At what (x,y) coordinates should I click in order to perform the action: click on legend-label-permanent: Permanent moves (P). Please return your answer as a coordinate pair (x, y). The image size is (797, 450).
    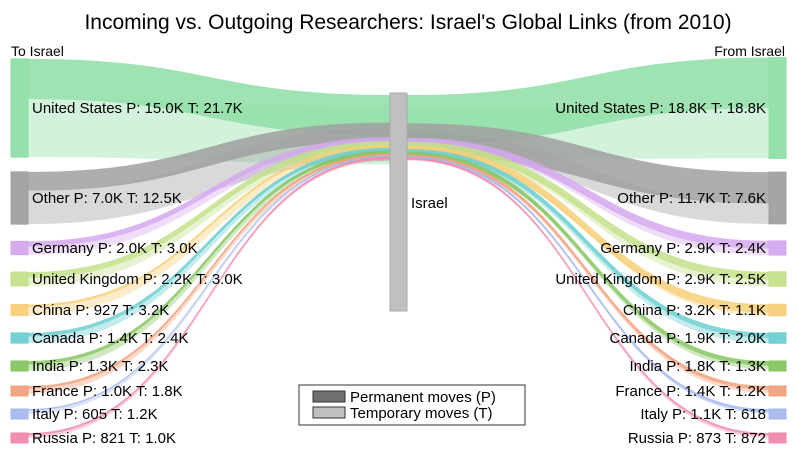
    Looking at the image, I should click on (423, 397).